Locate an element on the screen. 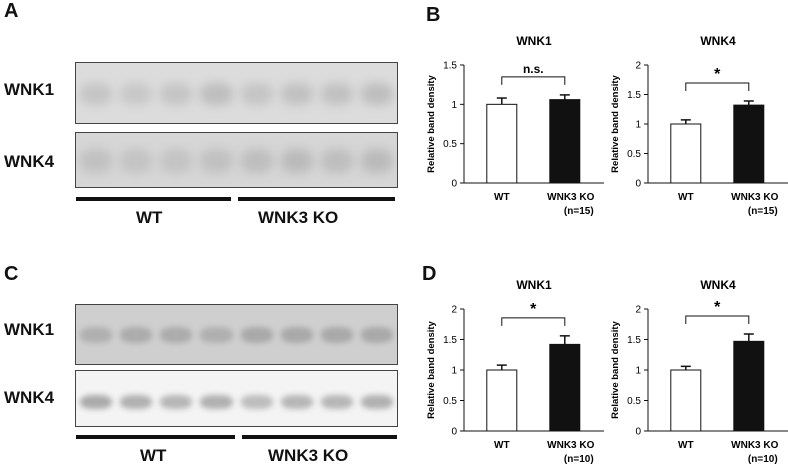 This screenshot has width=788, height=472. group-label-ko-c: WNK3 KO is located at coordinates (308, 455).